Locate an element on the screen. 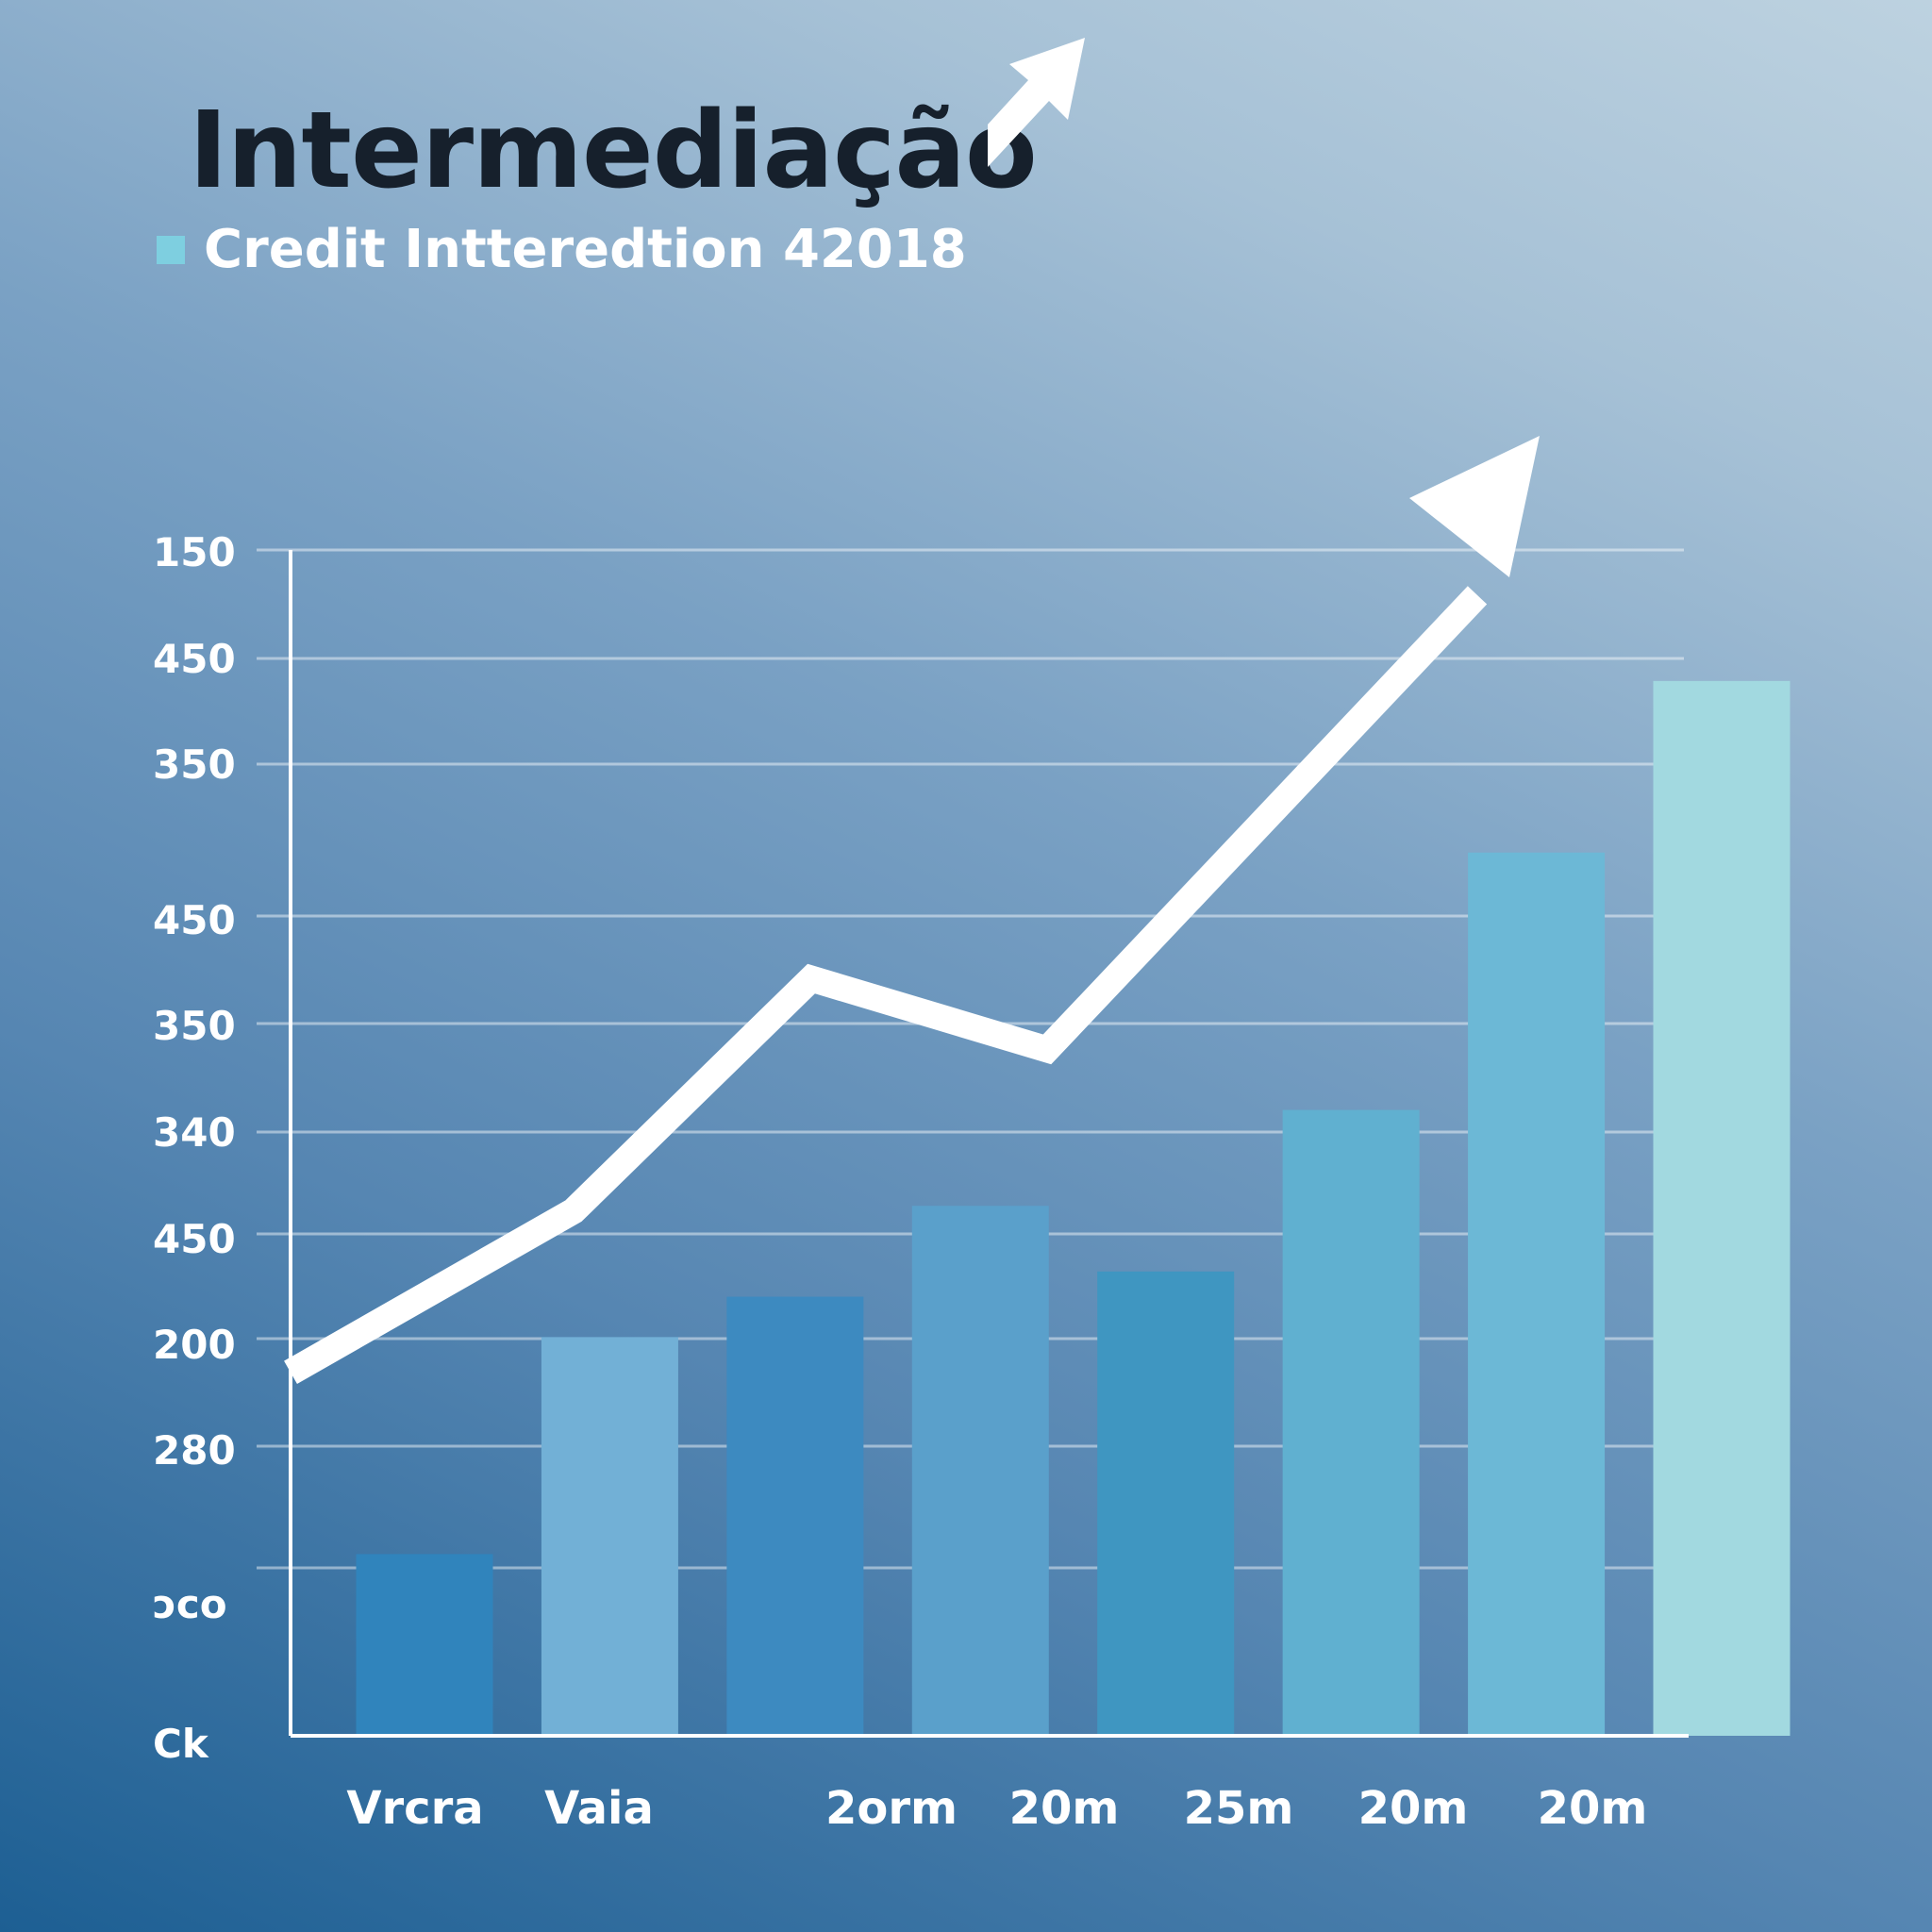 The width and height of the screenshot is (1932, 1932). y-tick-label: 200 is located at coordinates (194, 1345).